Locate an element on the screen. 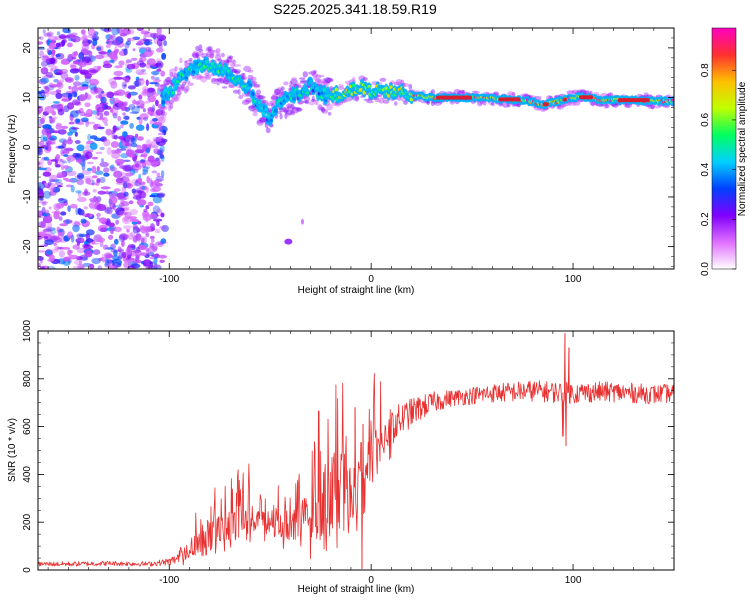 Image resolution: width=750 pixels, height=600 pixels. figure-title: S225.2025.341.18.59.R19 is located at coordinates (355, 9).